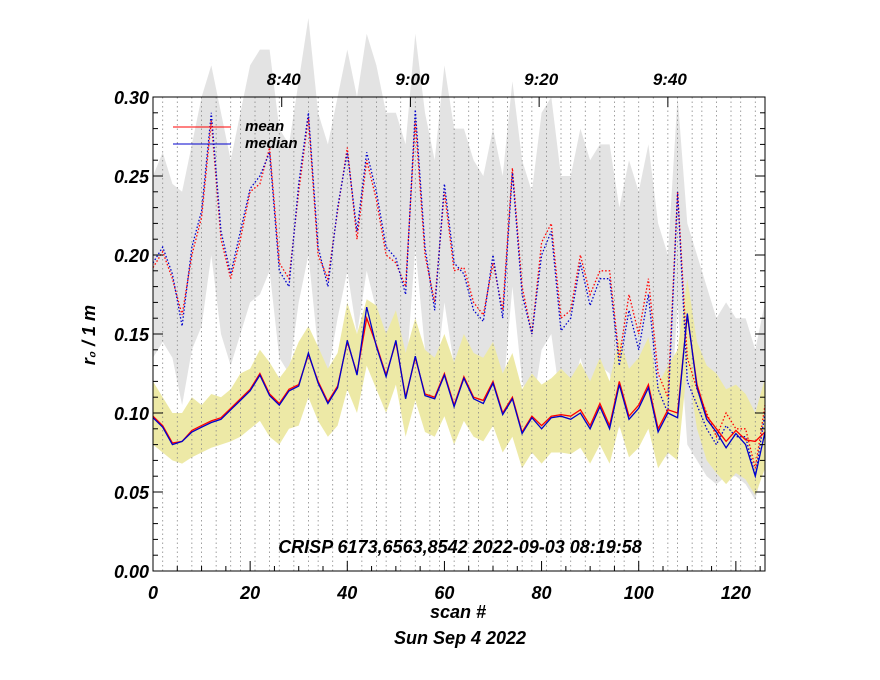  What do you see at coordinates (460, 638) in the screenshot?
I see `date-label: Sun Sep 4 2022` at bounding box center [460, 638].